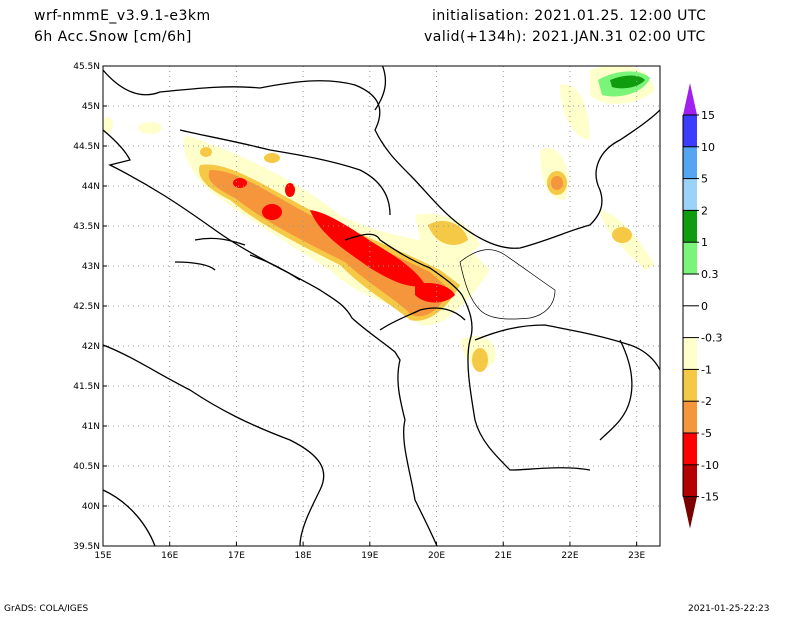  What do you see at coordinates (710, 497) in the screenshot?
I see `colorbar-label: -15` at bounding box center [710, 497].